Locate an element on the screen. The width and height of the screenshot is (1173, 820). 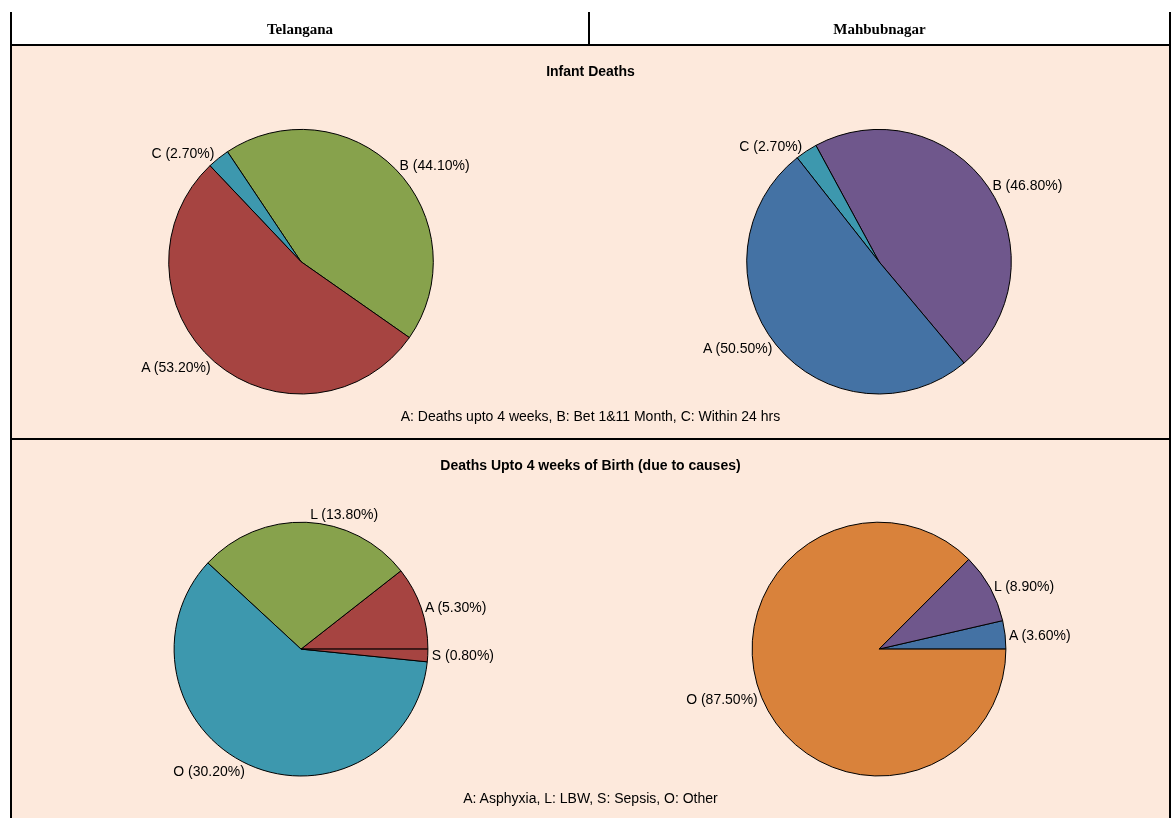
text: A: Asphyxia, L: LBW, S: Sepsis, O: Other is located at coordinates (590, 798).